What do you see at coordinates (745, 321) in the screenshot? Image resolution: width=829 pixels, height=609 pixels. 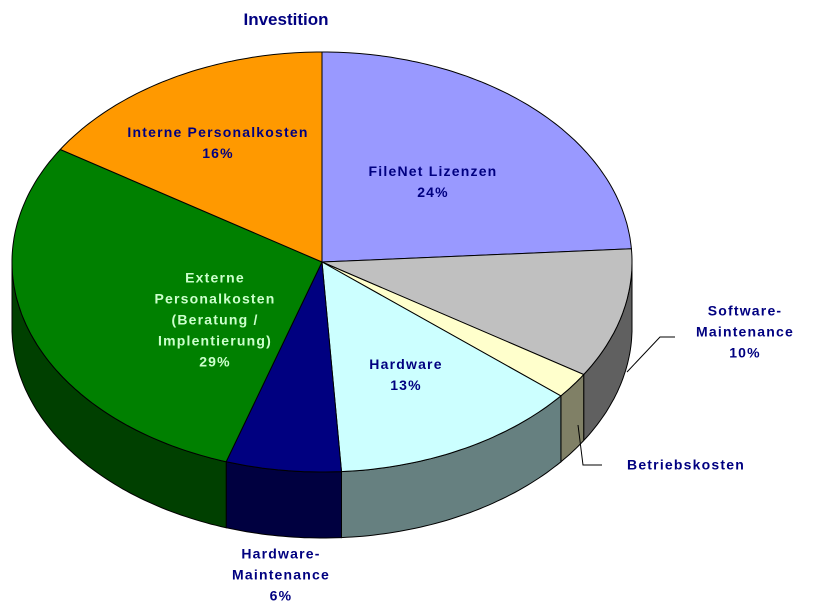 I see `category-label: Software-Maintenance` at bounding box center [745, 321].